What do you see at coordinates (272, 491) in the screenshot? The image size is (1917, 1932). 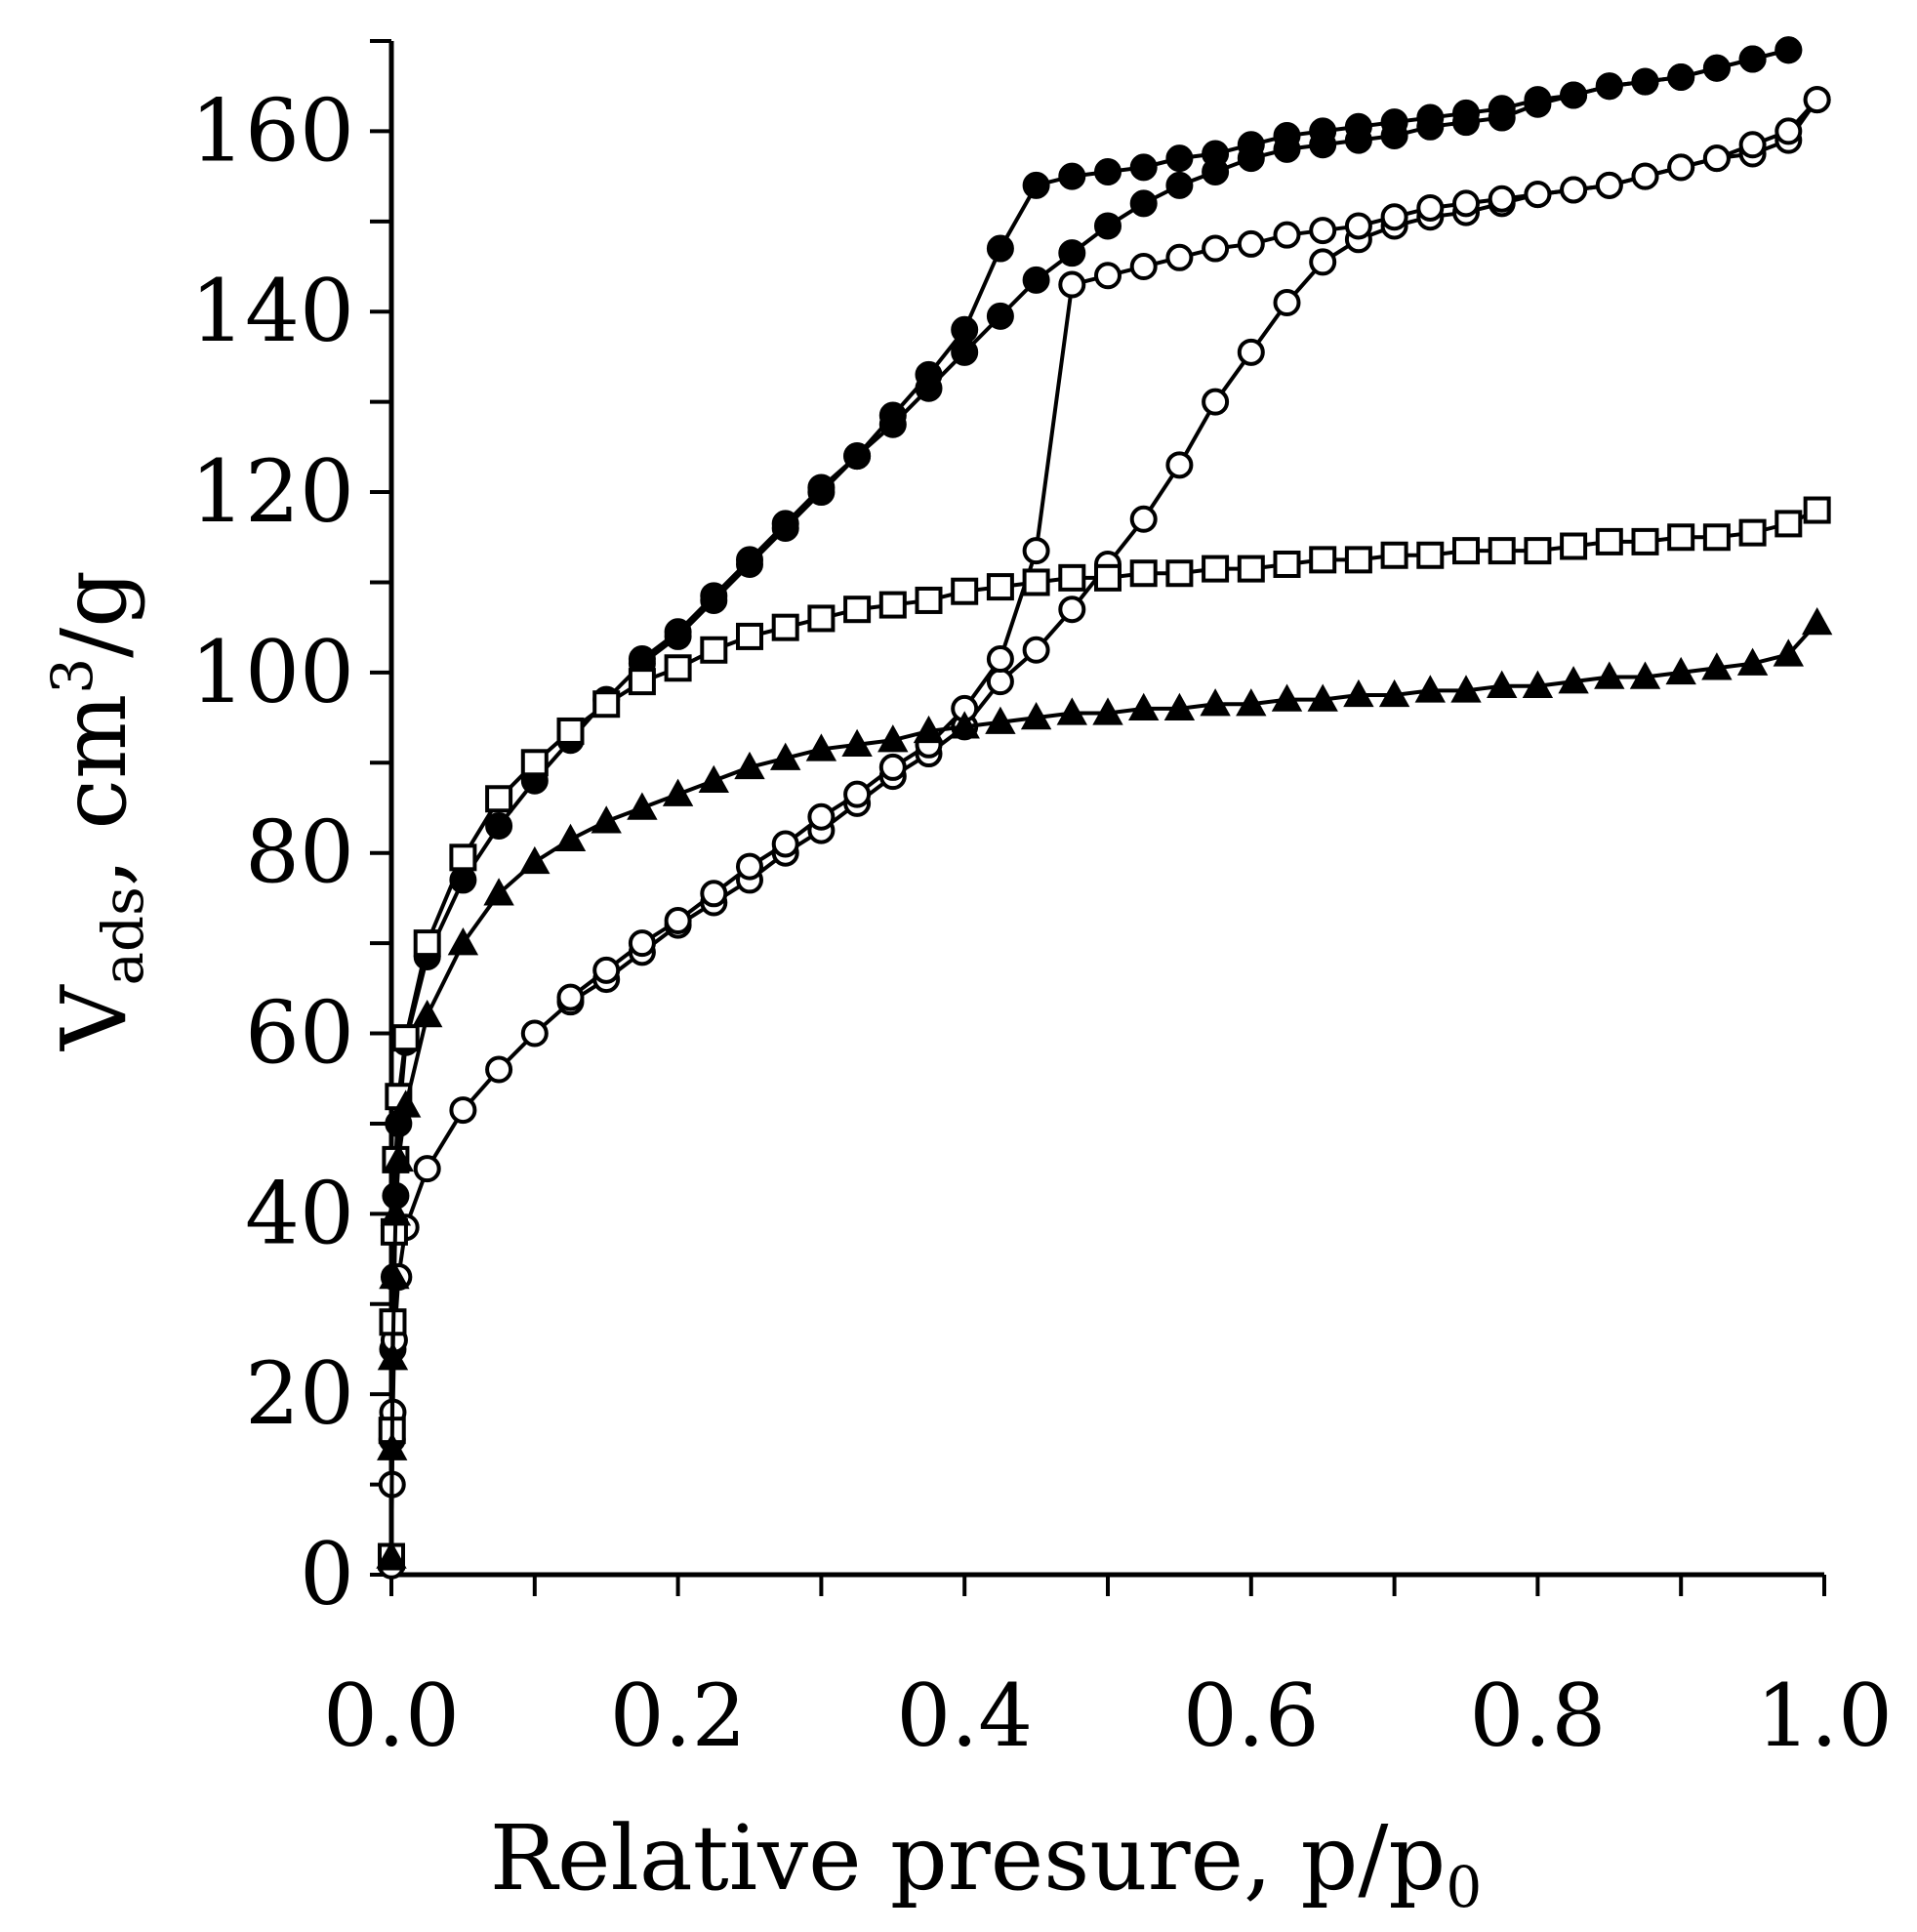 I see `y-tick-label: 120` at bounding box center [272, 491].